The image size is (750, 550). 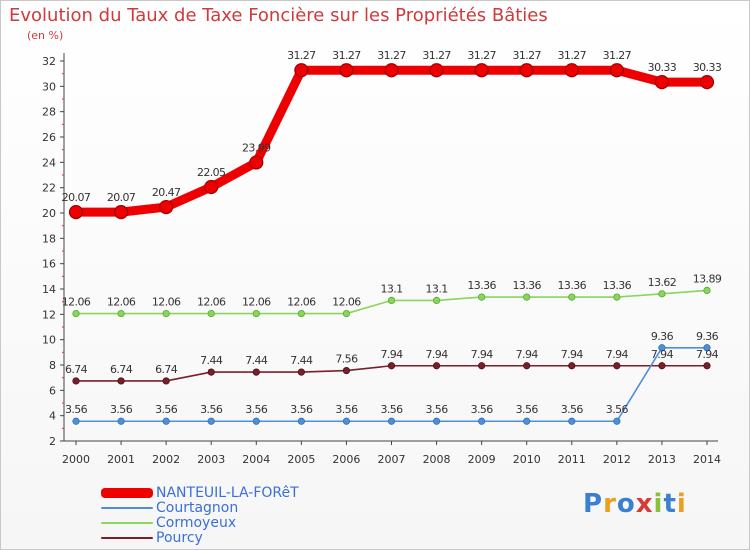 I want to click on x-tick-label: 2008, so click(x=437, y=459).